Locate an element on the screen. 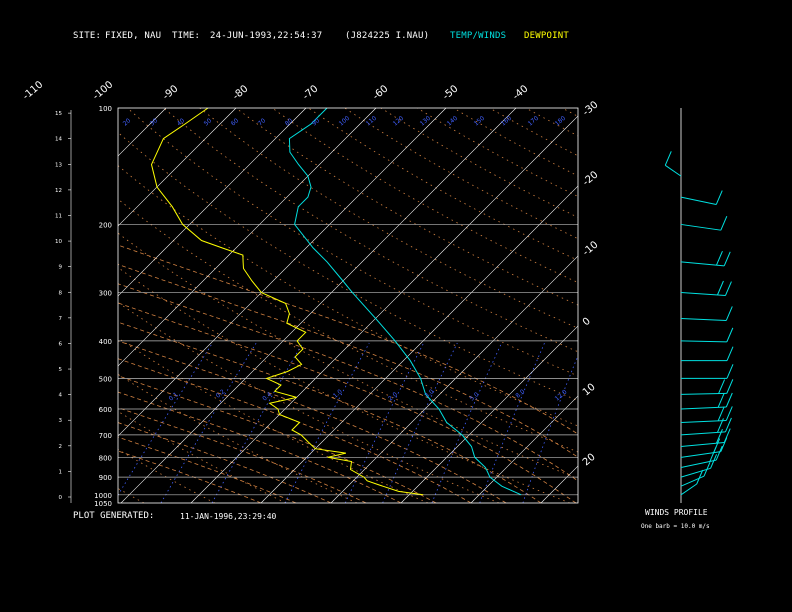 The width and height of the screenshot is (792, 612). isotherm-label: -40 is located at coordinates (521, 92).